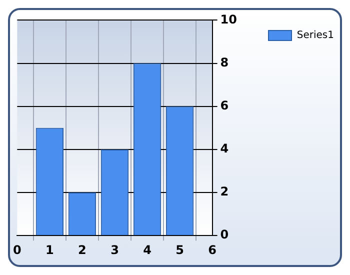  I want to click on text: Series1, so click(315, 35).